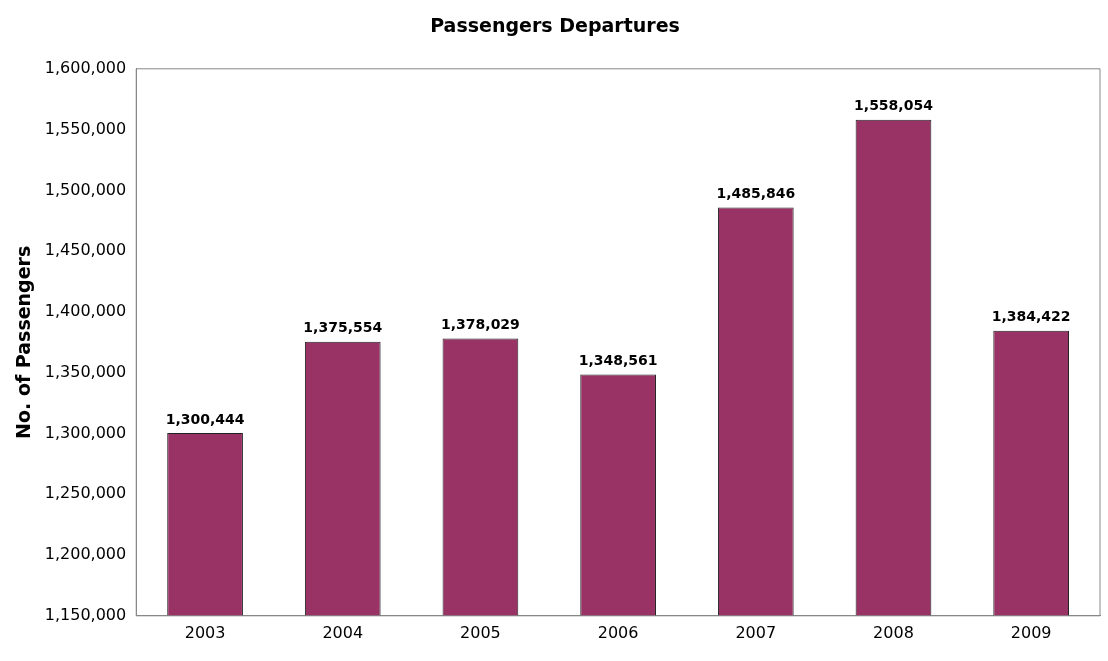 This screenshot has width=1108, height=661. What do you see at coordinates (85, 311) in the screenshot?
I see `y-tick-label: 1,400,000` at bounding box center [85, 311].